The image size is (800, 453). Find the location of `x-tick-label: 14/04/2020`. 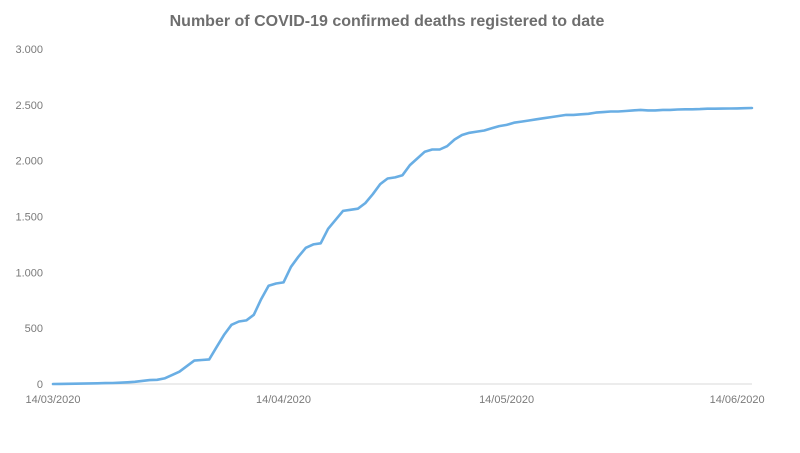

x-tick-label: 14/04/2020 is located at coordinates (283, 400).